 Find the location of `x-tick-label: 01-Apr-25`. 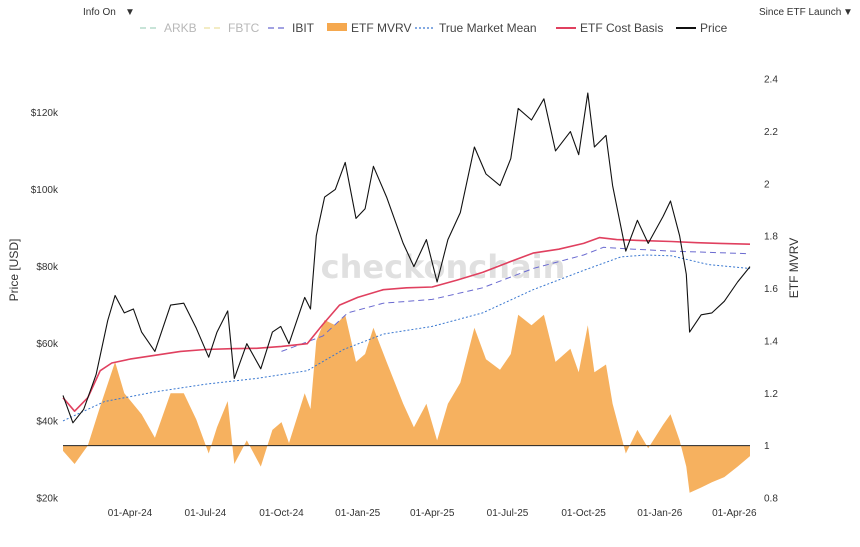

x-tick-label: 01-Apr-25 is located at coordinates (432, 513).